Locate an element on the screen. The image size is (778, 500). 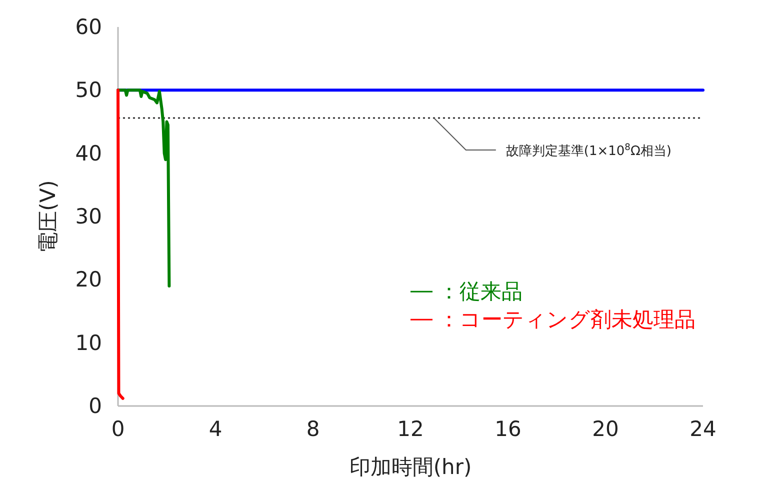
x-tick-label: 24 is located at coordinates (703, 429).